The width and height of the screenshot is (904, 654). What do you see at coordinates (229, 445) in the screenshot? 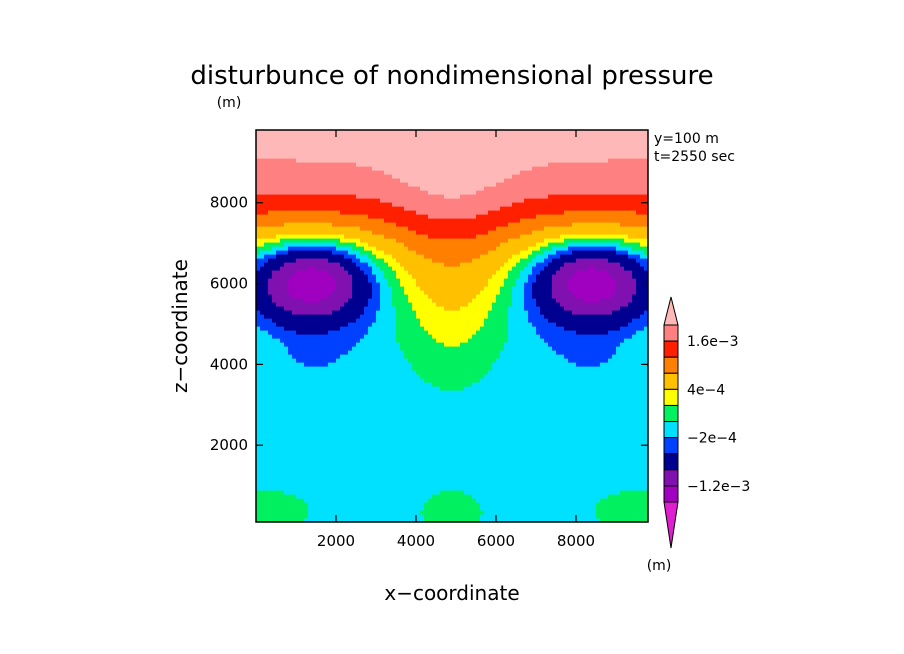
I see `y-tick-label: 2000` at bounding box center [229, 445].